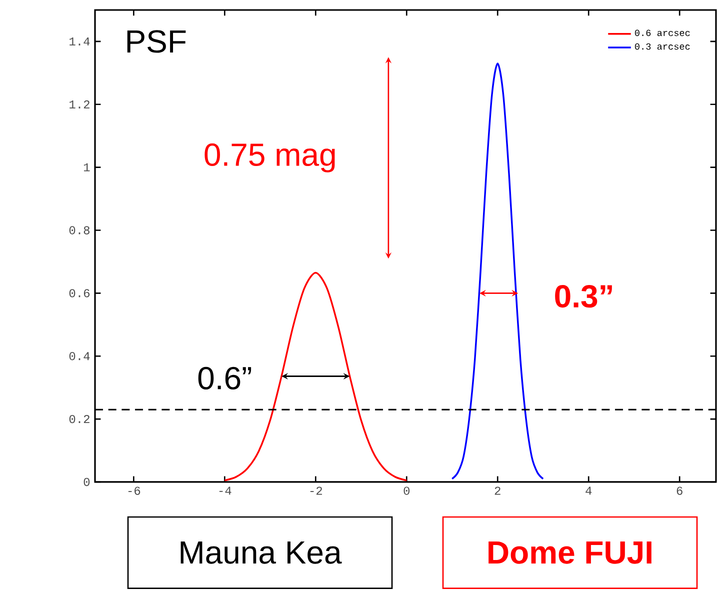 The image size is (718, 591). I want to click on text: Mauna Kea, so click(261, 552).